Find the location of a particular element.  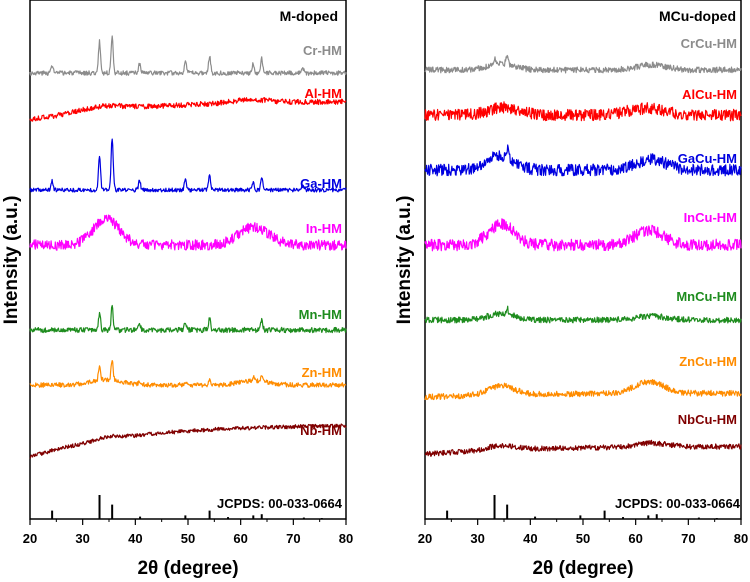

series-label: NbCu-HM is located at coordinates (707, 419).